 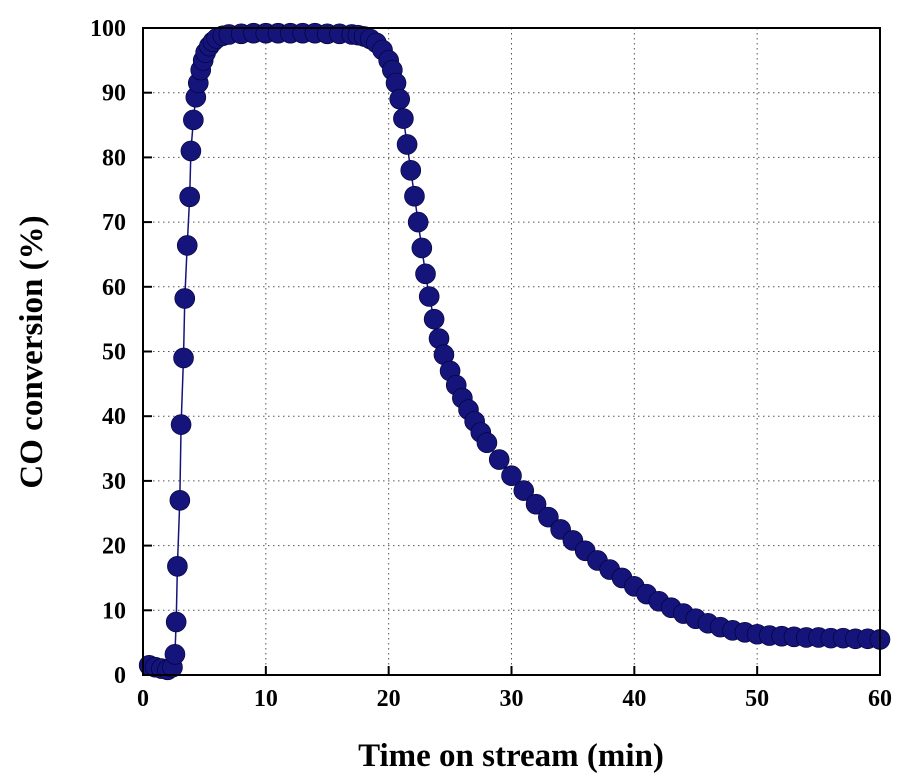 What do you see at coordinates (511, 756) in the screenshot?
I see `x-axis-title: Time on stream (min)` at bounding box center [511, 756].